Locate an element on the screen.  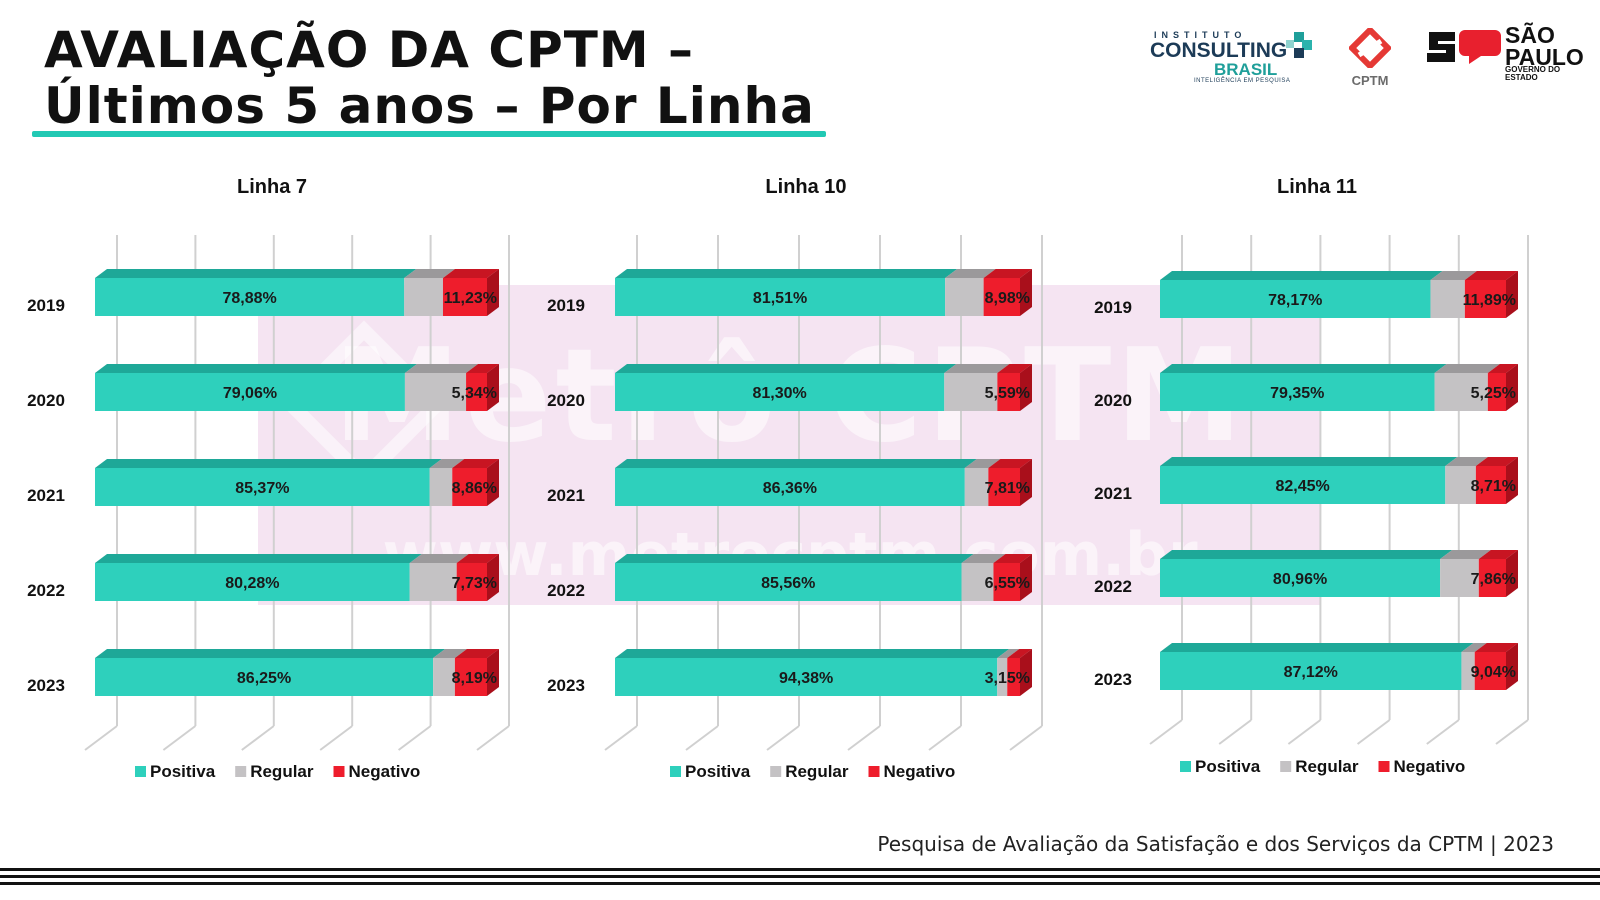
data-label-positiva: 85,37% is located at coordinates (262, 488).